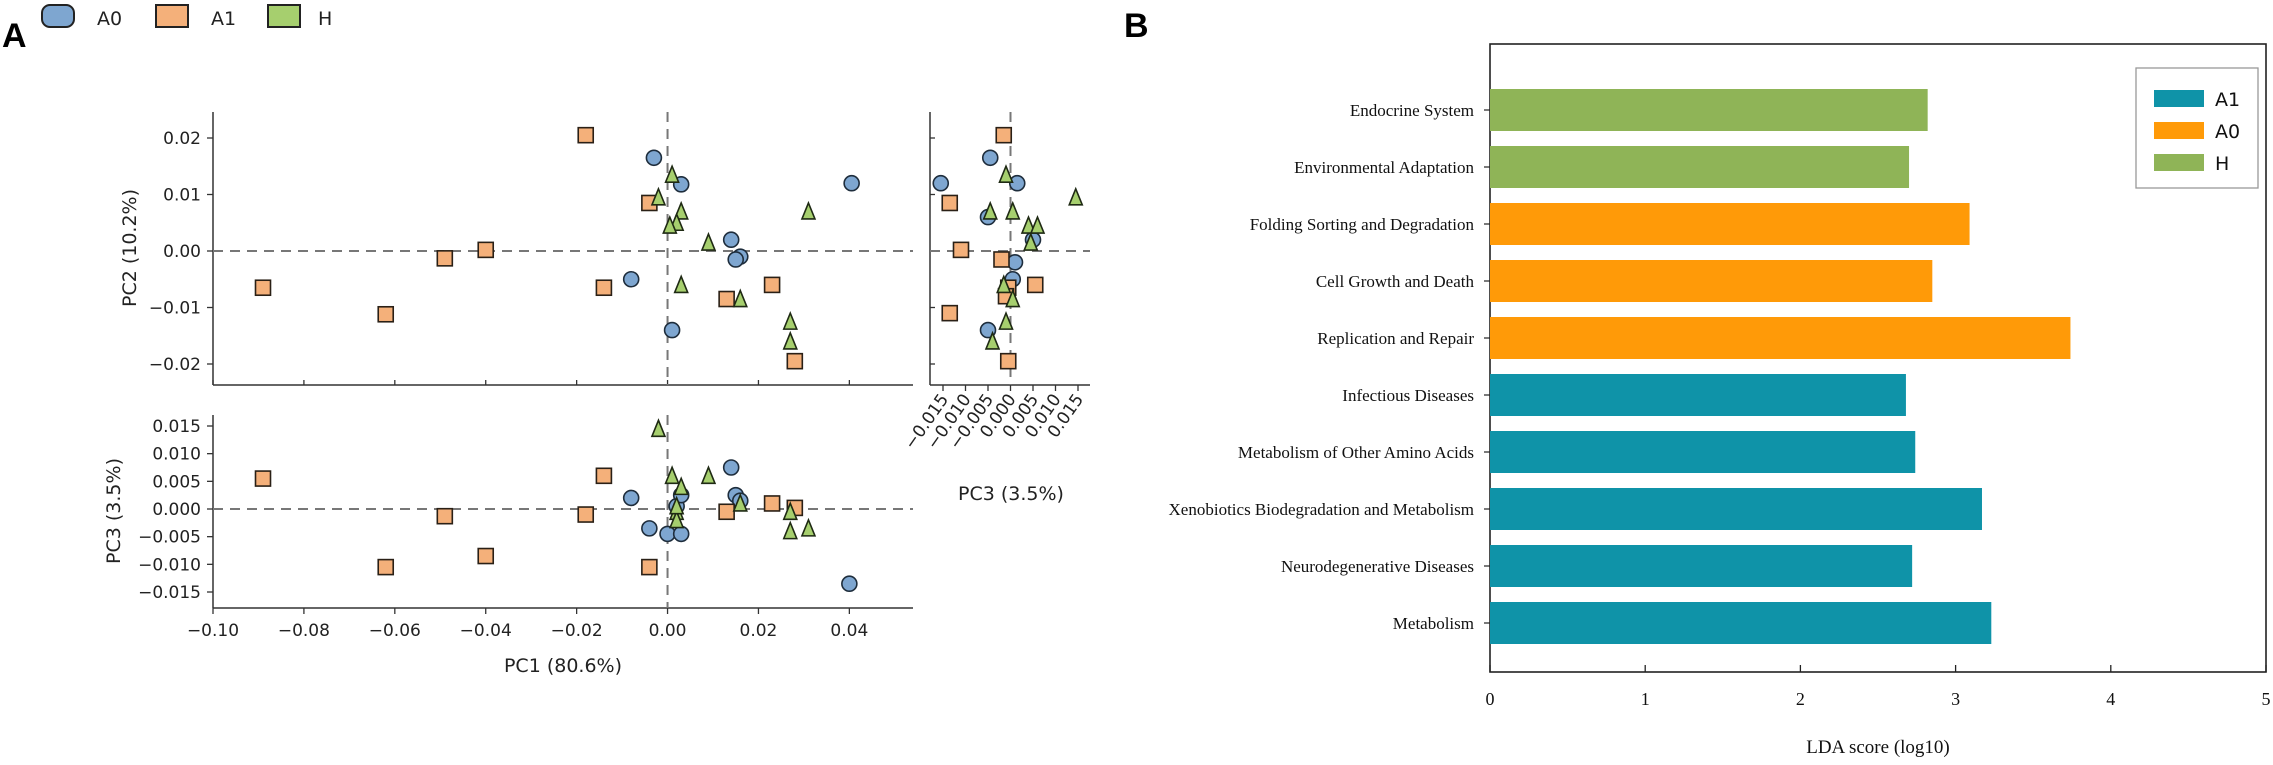 Image resolution: width=2273 pixels, height=765 pixels. I want to click on lda-x-tick-label: 3, so click(1955, 699).